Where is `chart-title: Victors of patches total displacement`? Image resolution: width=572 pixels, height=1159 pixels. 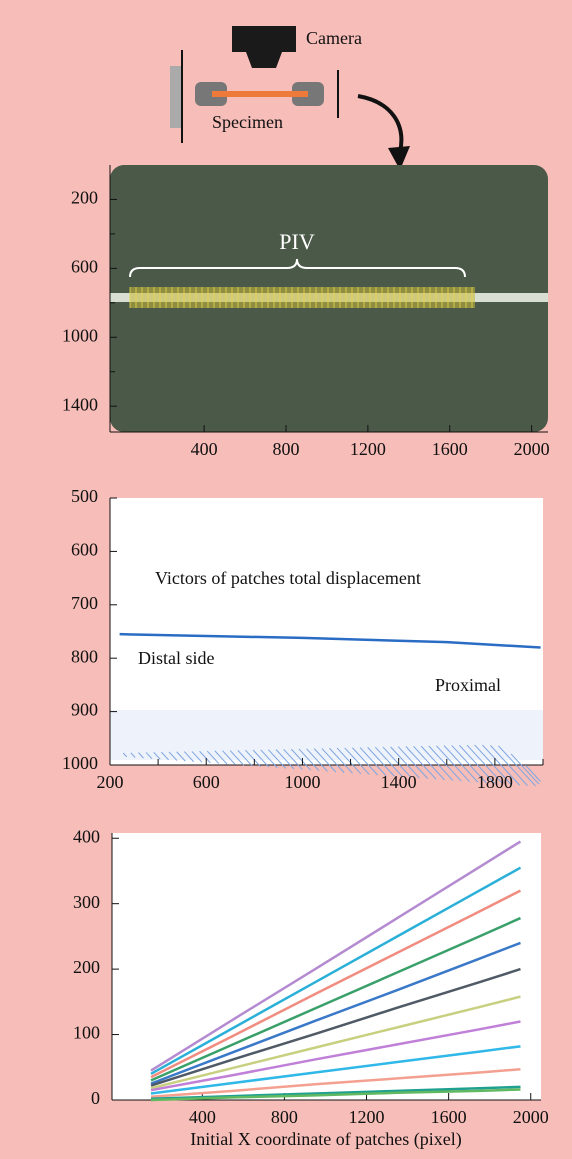 chart-title: Victors of patches total displacement is located at coordinates (288, 578).